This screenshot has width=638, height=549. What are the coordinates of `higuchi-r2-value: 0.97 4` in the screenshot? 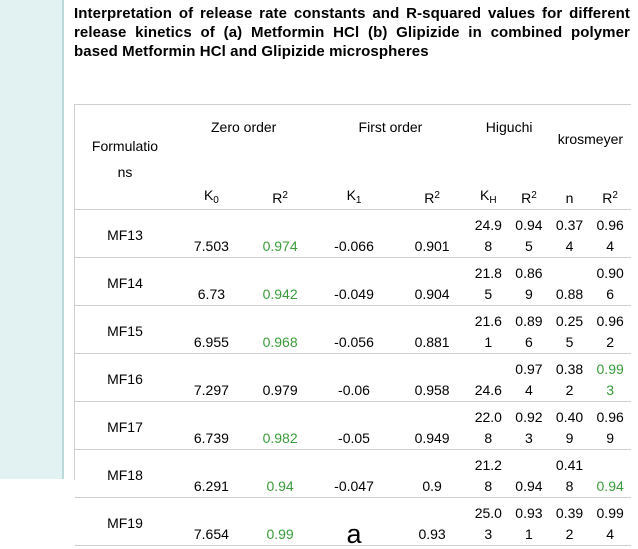 It's located at (529, 377).